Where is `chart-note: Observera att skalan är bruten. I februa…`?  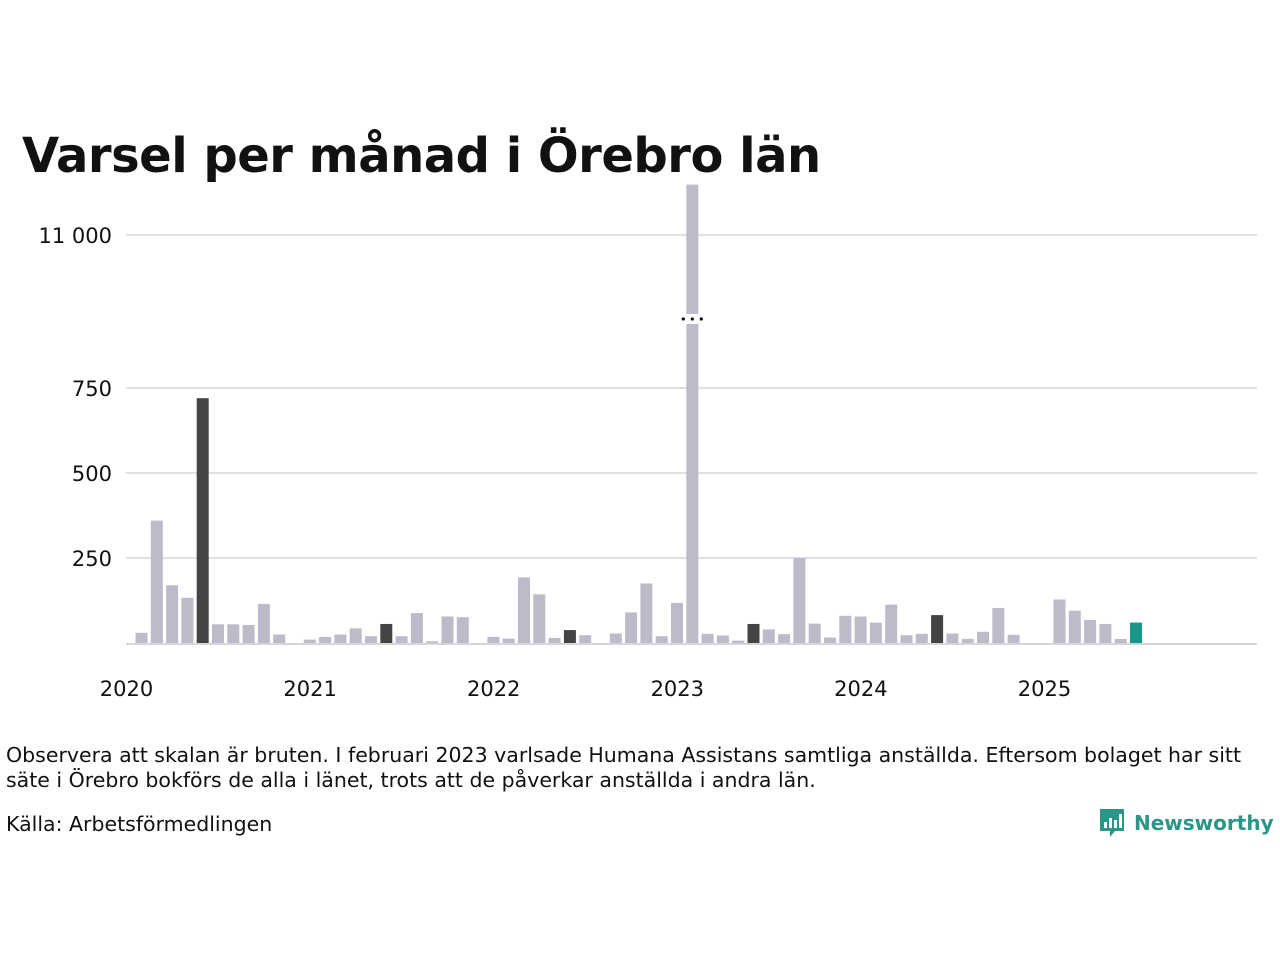 chart-note: Observera att skalan är bruten. I februa… is located at coordinates (623, 767).